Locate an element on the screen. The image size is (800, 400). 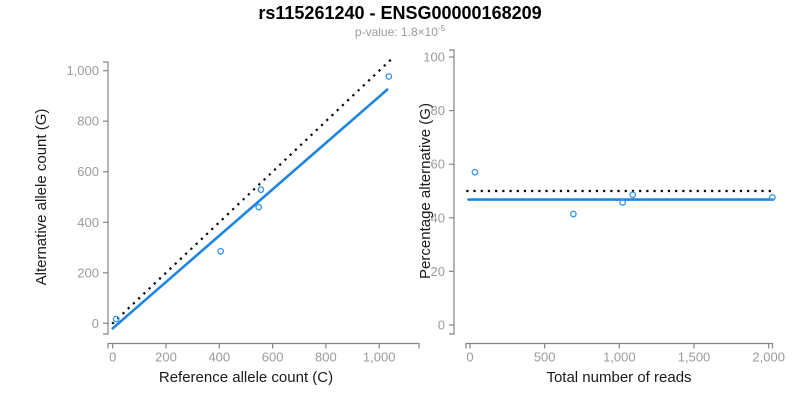
y-tick-label: 1,000 is located at coordinates (82, 70).